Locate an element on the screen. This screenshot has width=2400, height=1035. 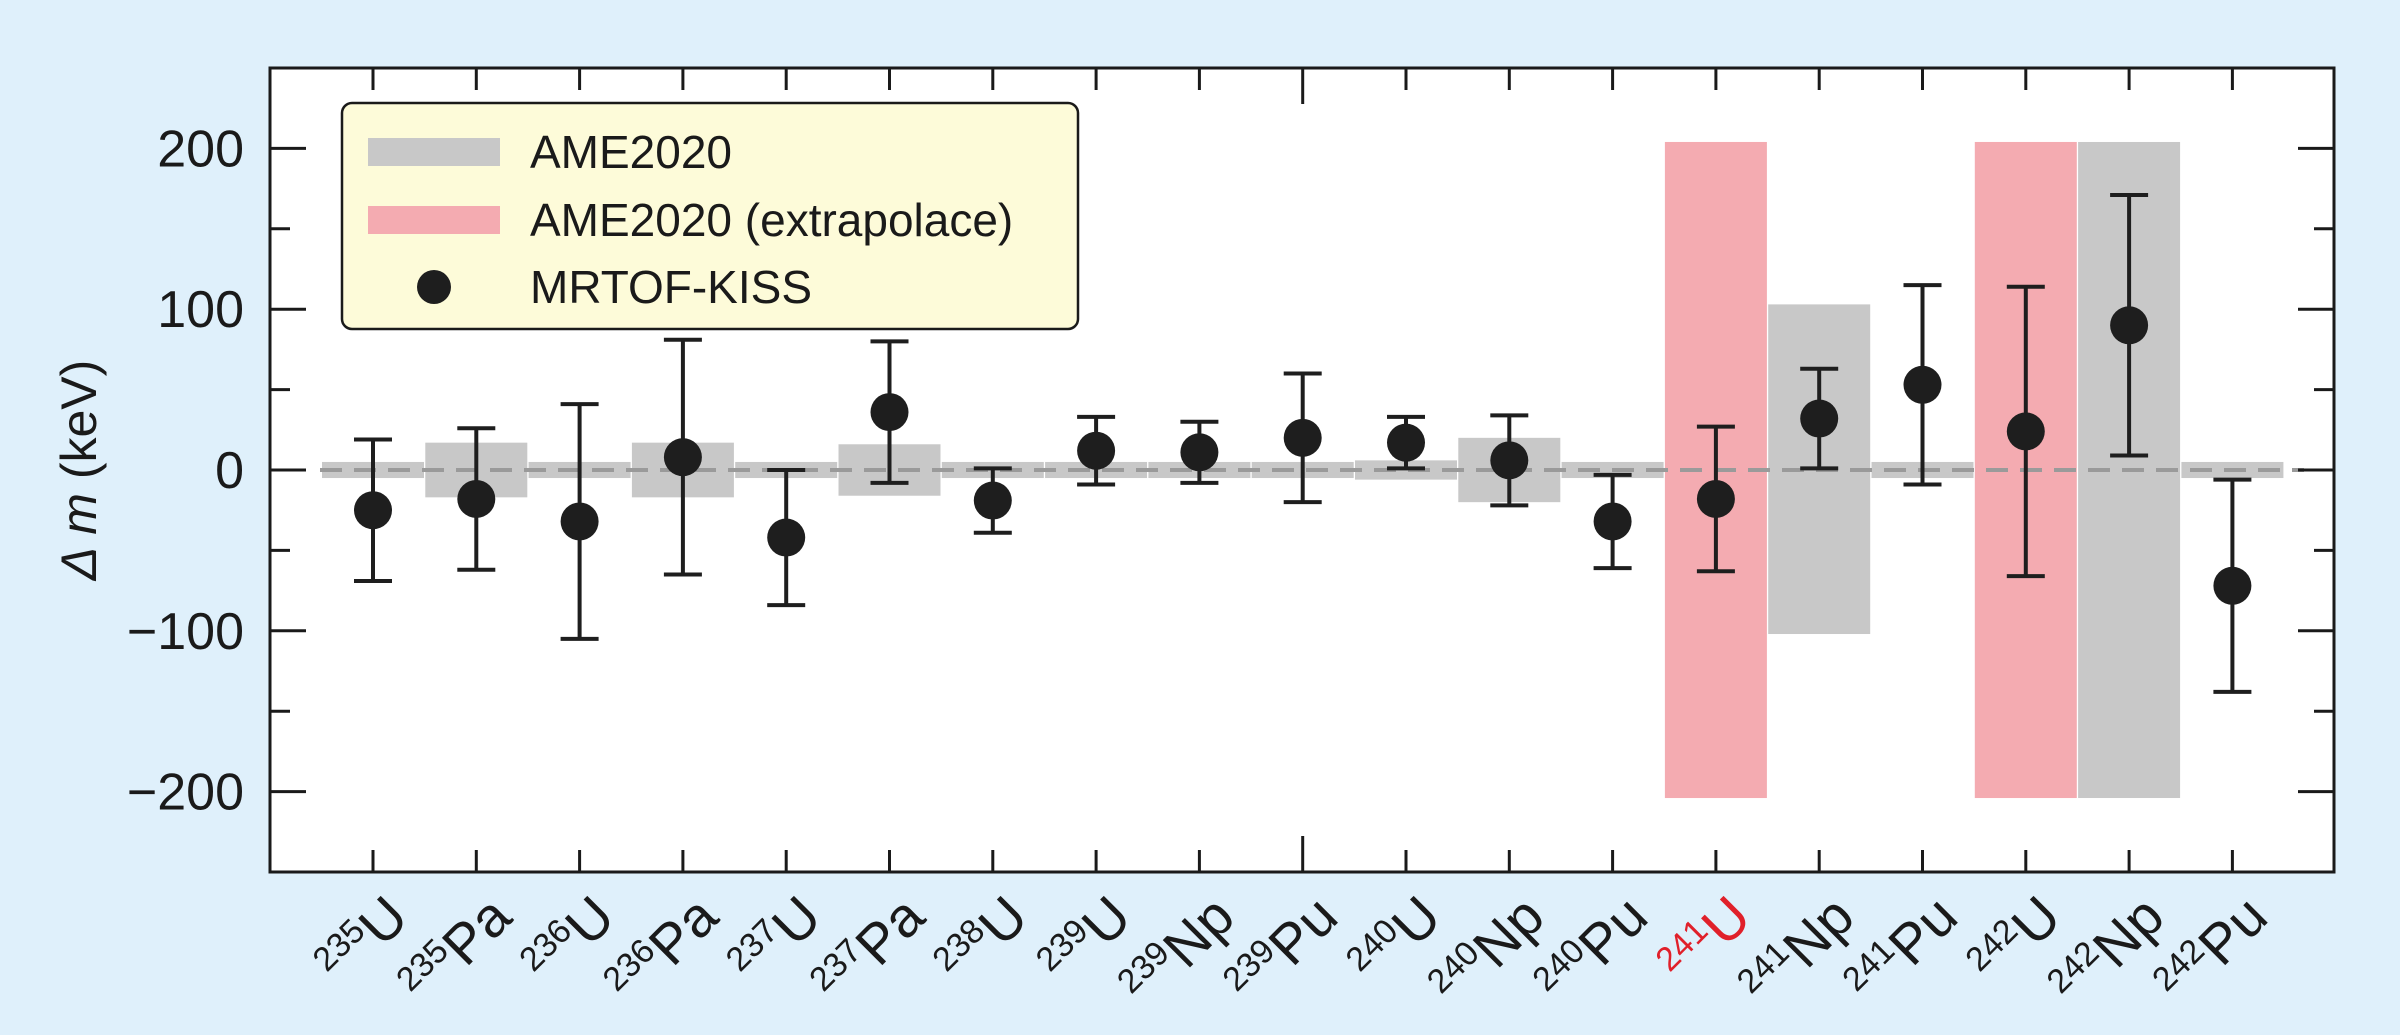
x-tick-label: 241Pu is located at coordinates (1902, 950).